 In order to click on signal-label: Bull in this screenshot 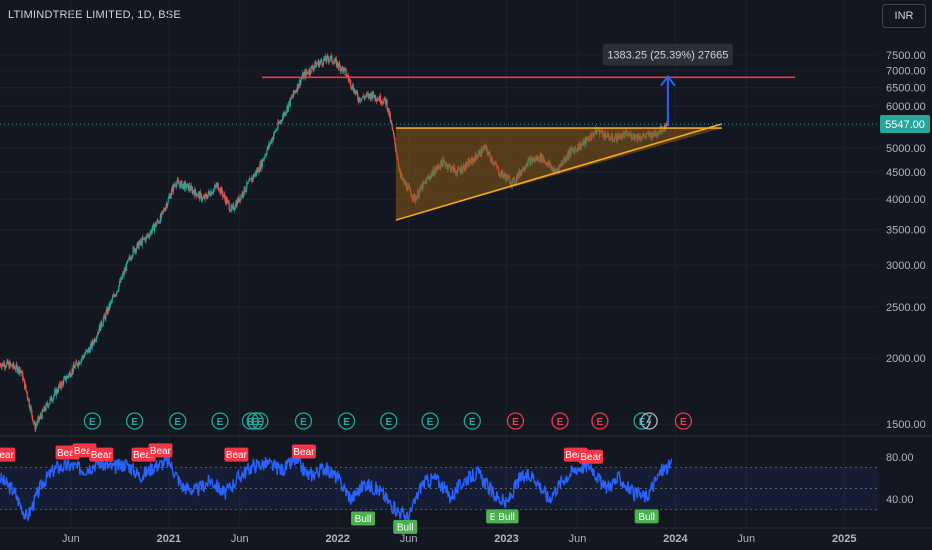, I will do `click(363, 519)`.